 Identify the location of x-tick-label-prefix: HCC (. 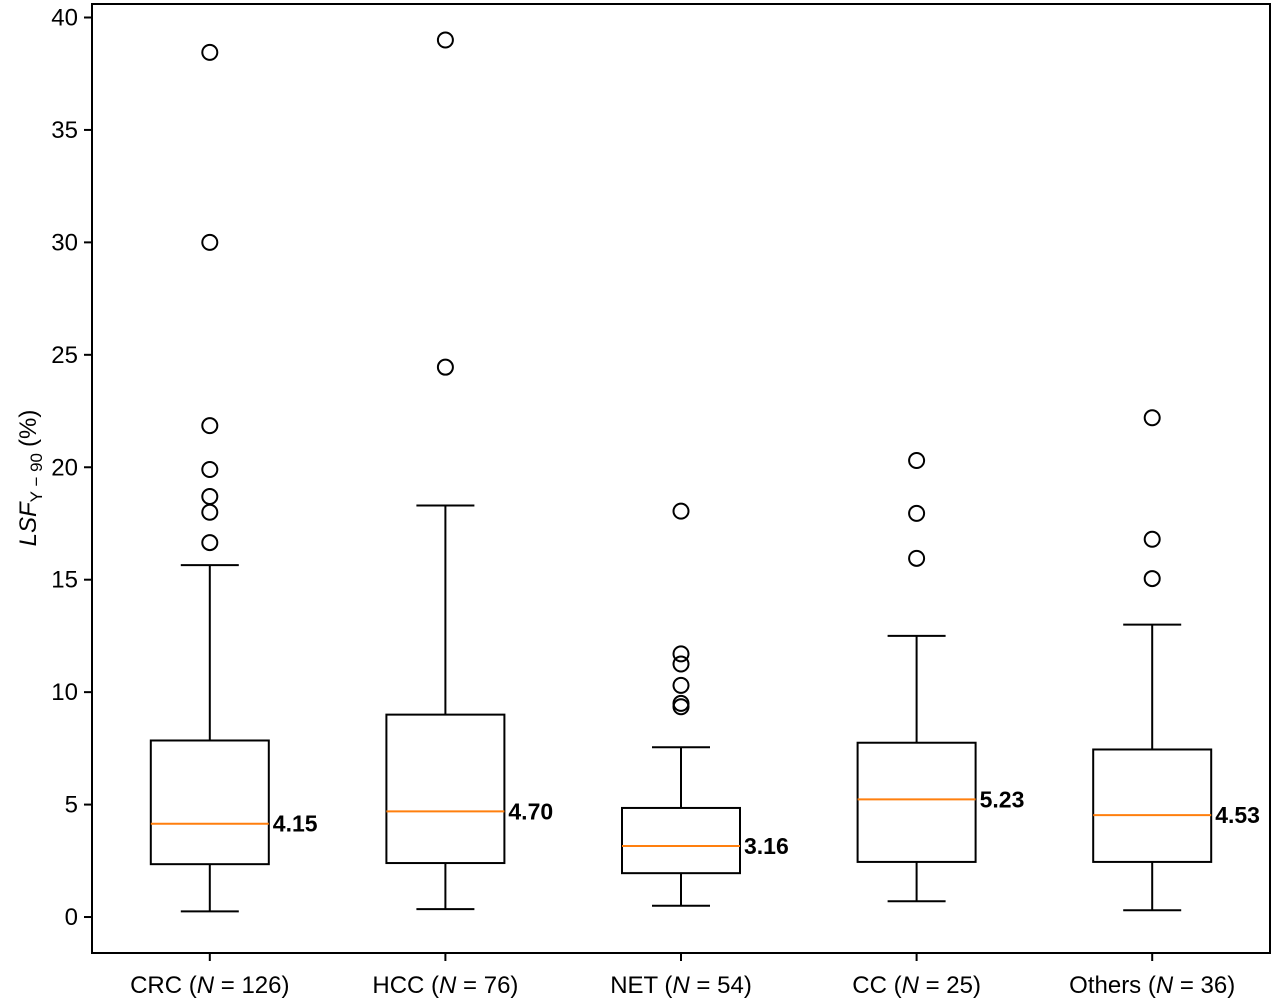
(405, 985).